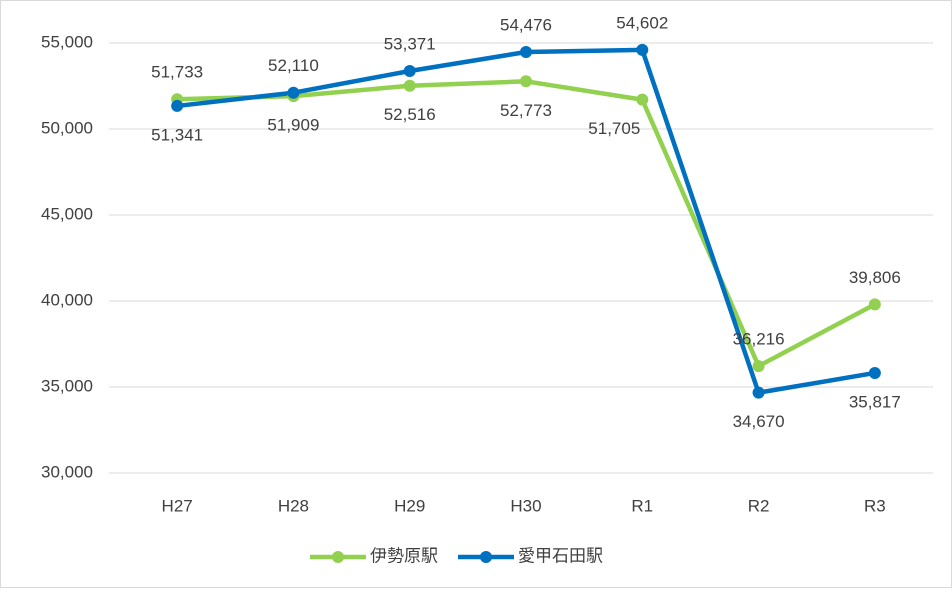 This screenshot has width=952, height=593. What do you see at coordinates (67, 471) in the screenshot?
I see `y-tick-label: 30,000` at bounding box center [67, 471].